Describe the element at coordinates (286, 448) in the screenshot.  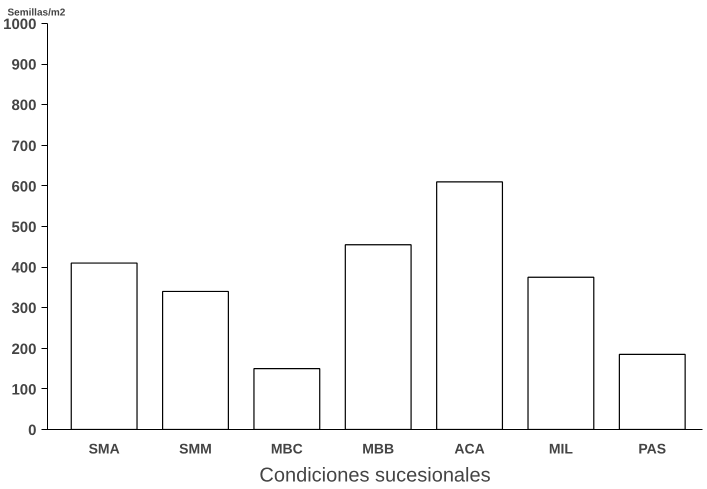
I see `x-tick-label: MBC` at that location.